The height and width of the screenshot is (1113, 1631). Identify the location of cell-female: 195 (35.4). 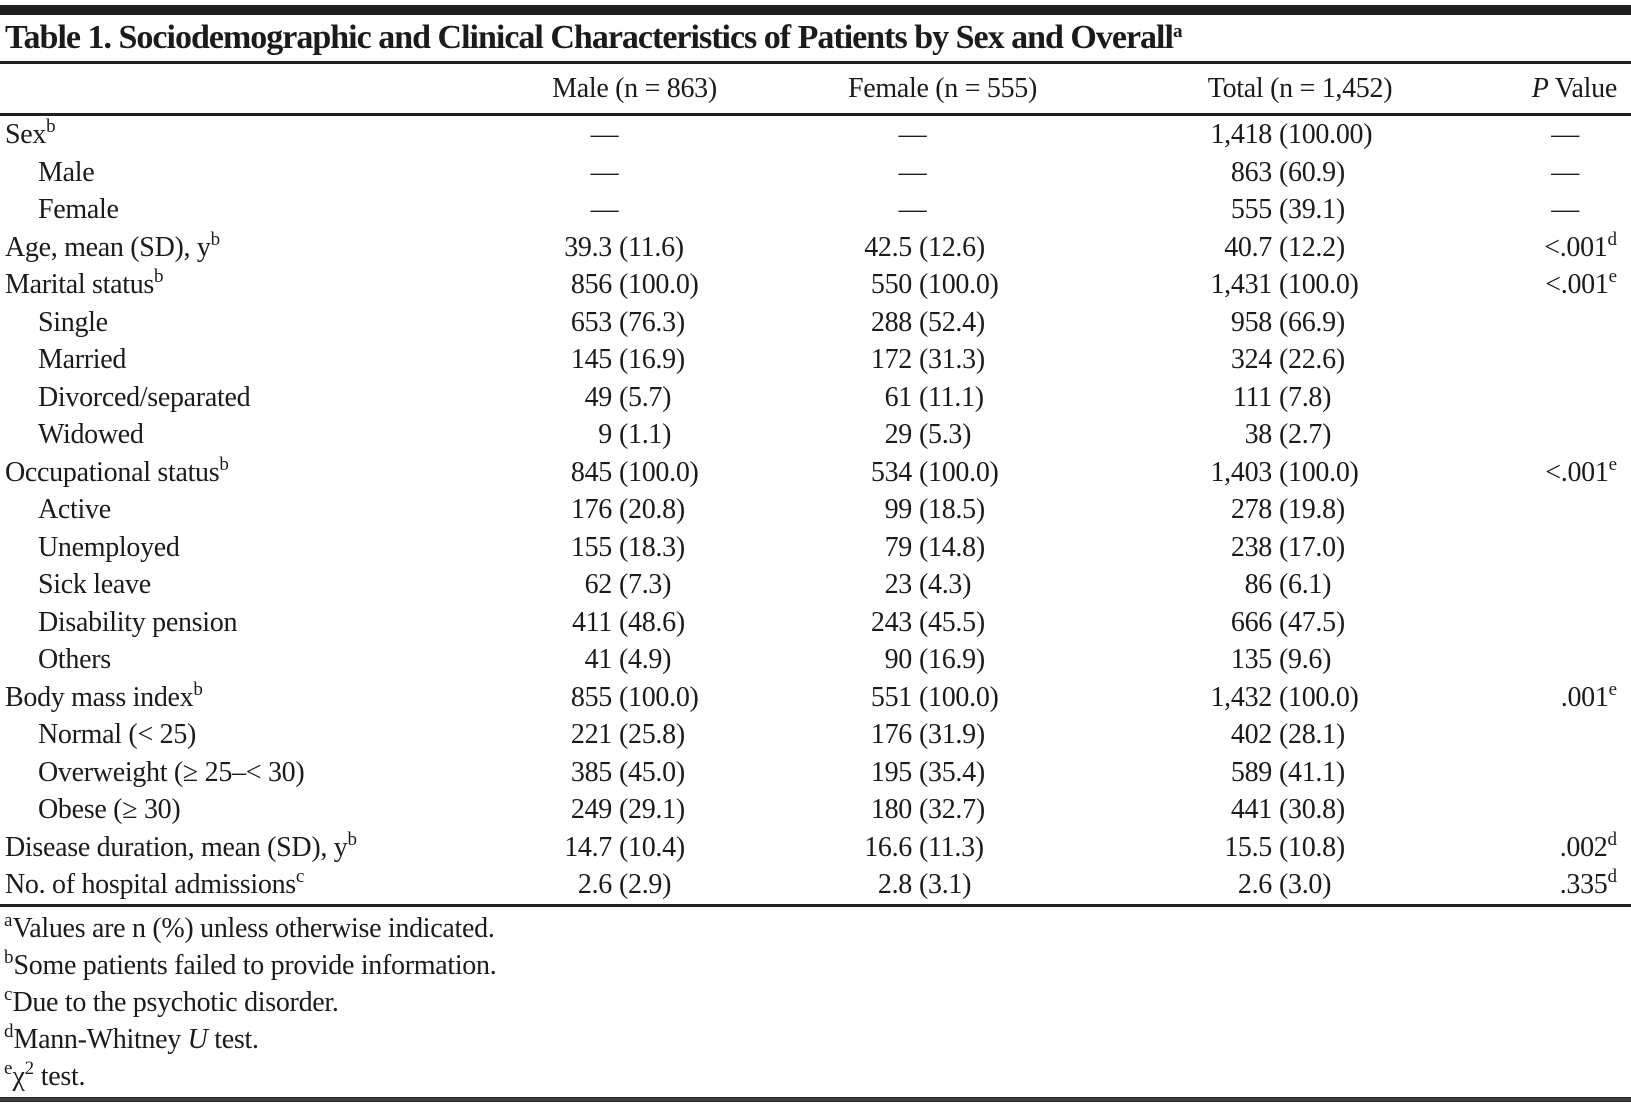
(912, 773).